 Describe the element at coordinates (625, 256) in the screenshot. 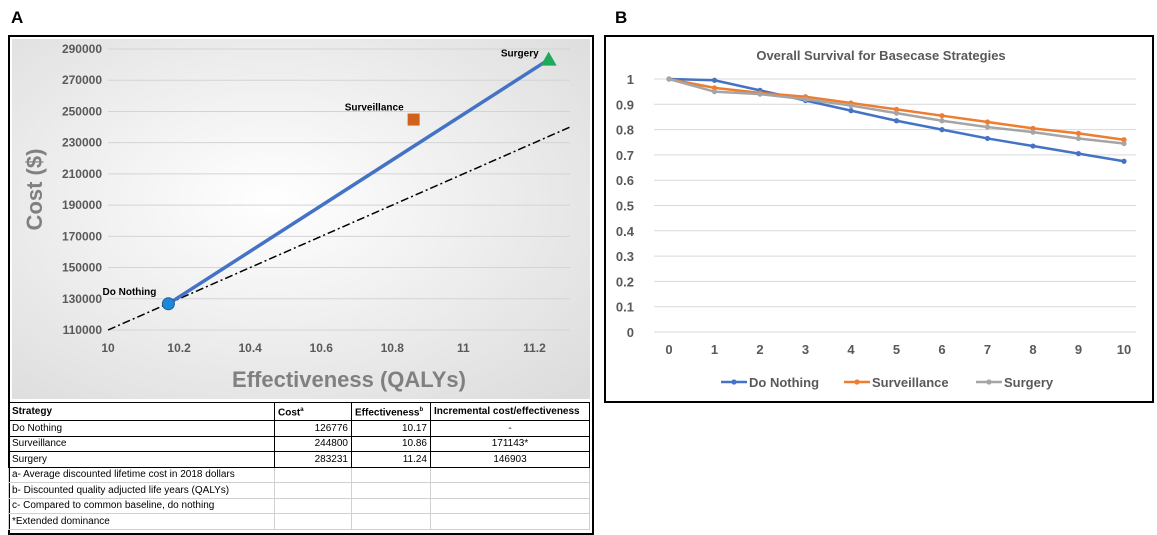

I see `y-tick-label: 0.3` at that location.